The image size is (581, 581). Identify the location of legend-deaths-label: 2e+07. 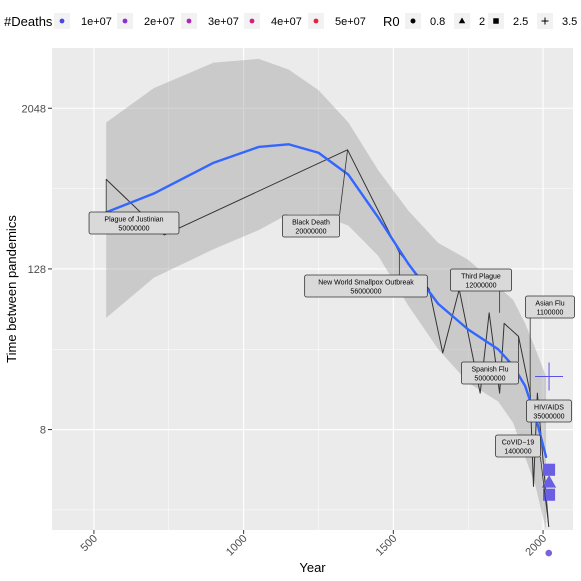
(159, 22).